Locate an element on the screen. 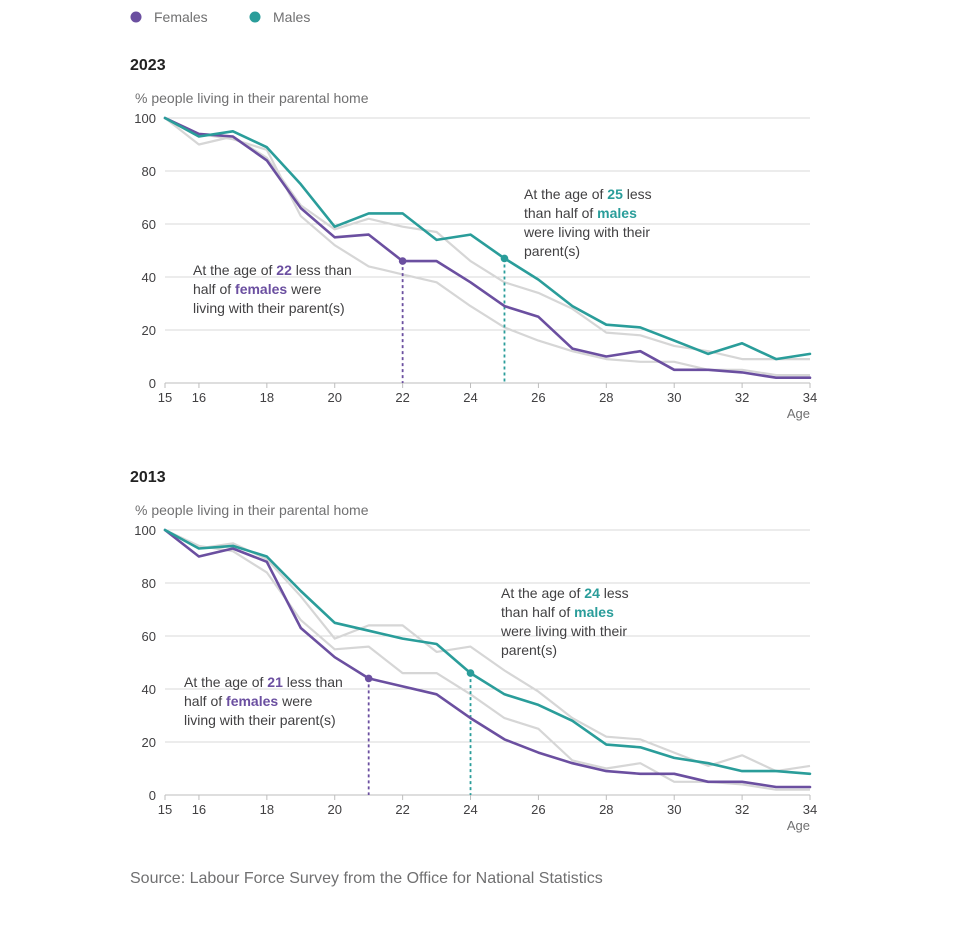 This screenshot has width=960, height=928. legend-swatch-females is located at coordinates (136, 17).